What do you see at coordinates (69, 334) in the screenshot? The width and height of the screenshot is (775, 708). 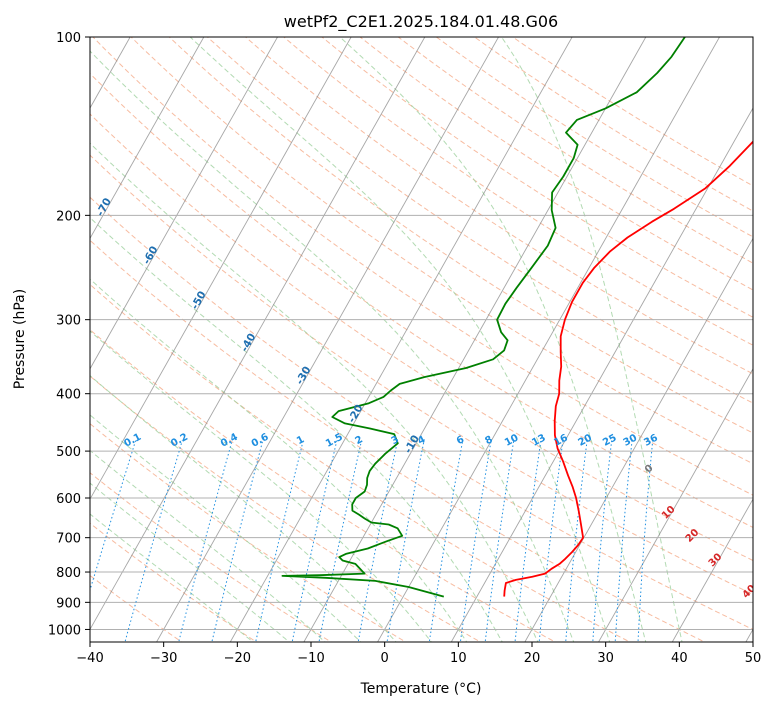 I see `y-axis-ticks: 100 200 300 400 500 600 700 800 900 1000` at bounding box center [69, 334].